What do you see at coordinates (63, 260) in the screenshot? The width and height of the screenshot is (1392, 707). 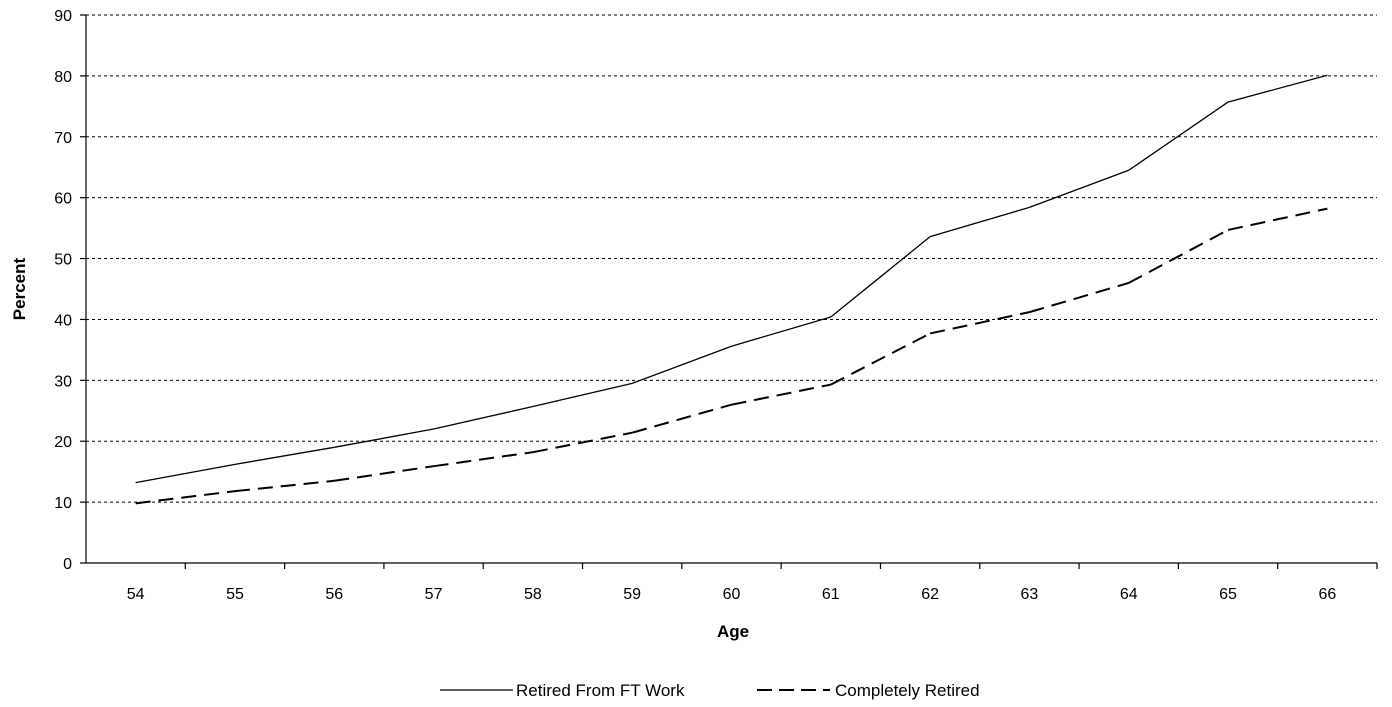 I see `y-tick-label: 50` at bounding box center [63, 260].